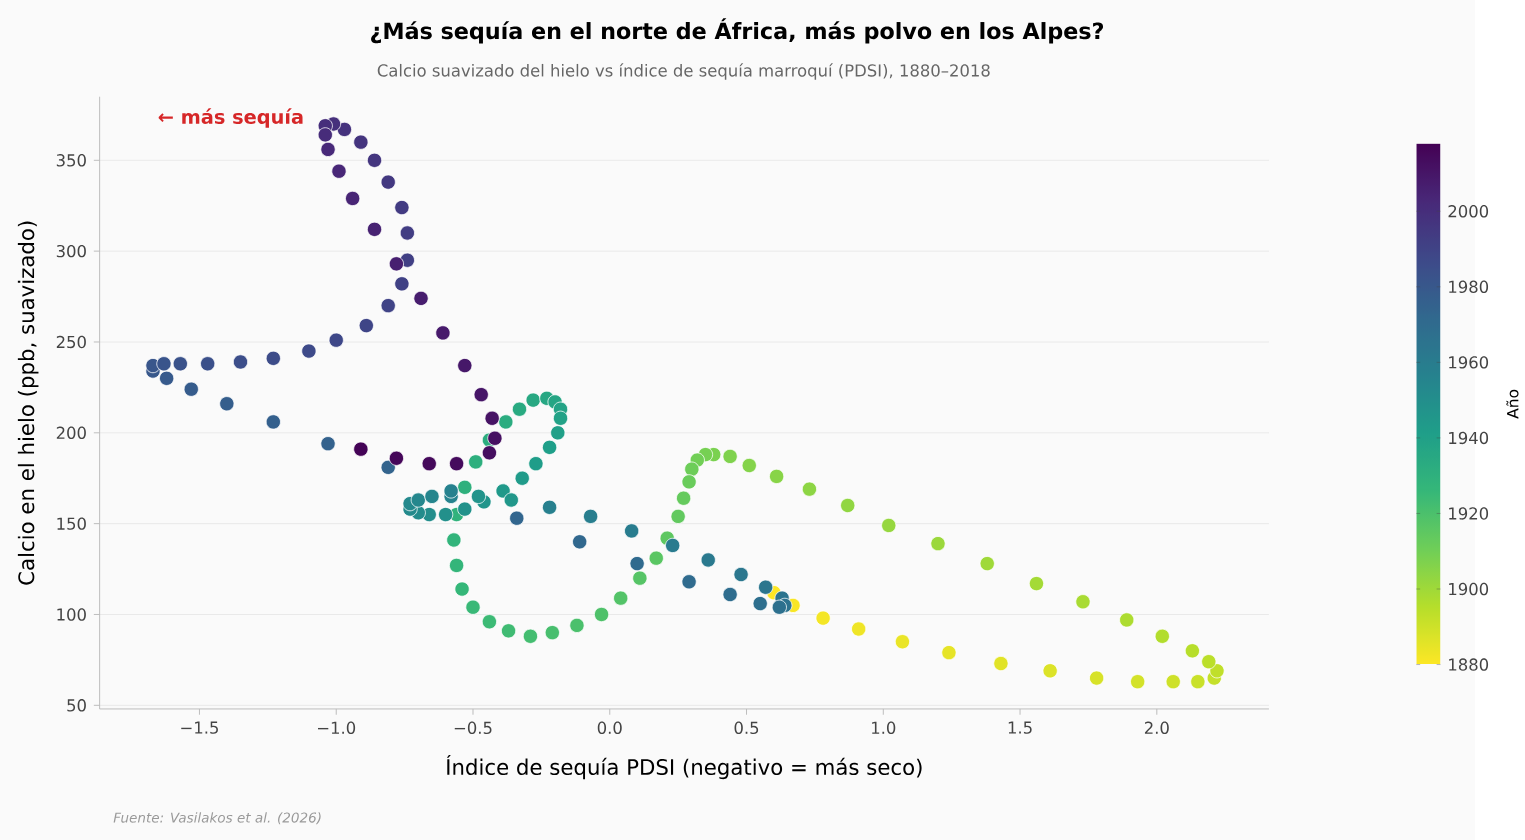  What do you see at coordinates (1469, 513) in the screenshot?
I see `color-bar-label: 1920` at bounding box center [1469, 513].